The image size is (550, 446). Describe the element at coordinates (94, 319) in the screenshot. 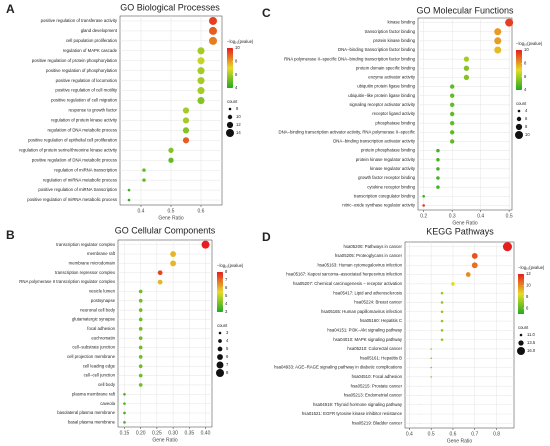

I see `category-label: glutamatergic synapse` at that location.